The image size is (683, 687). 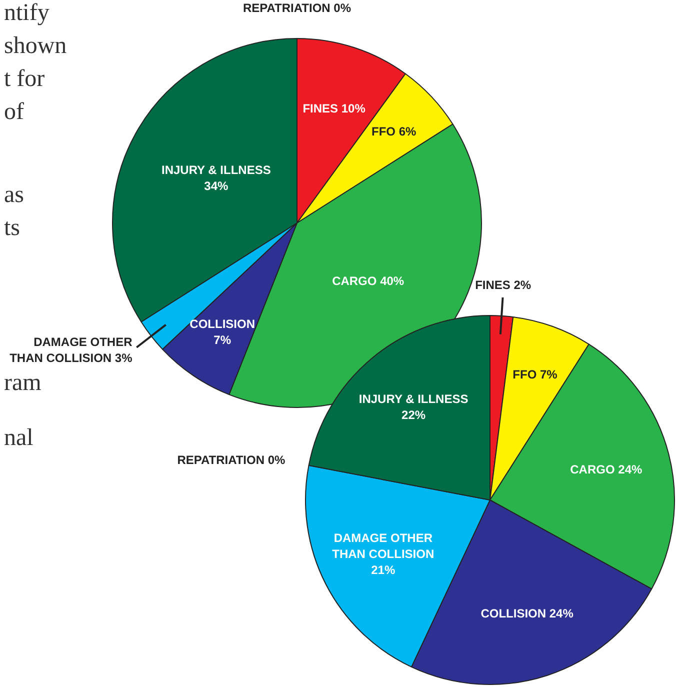 I want to click on slice-label: DAMAGE OTHER THAN COLLISION 3%, so click(x=71, y=350).